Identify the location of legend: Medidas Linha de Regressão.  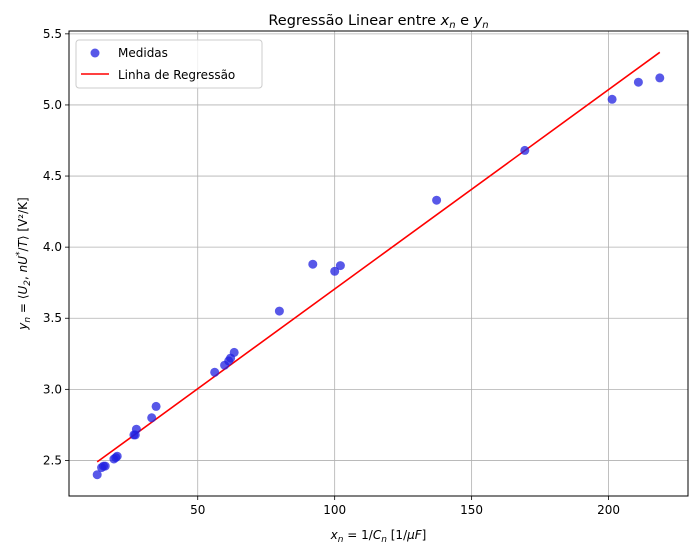
(169, 64).